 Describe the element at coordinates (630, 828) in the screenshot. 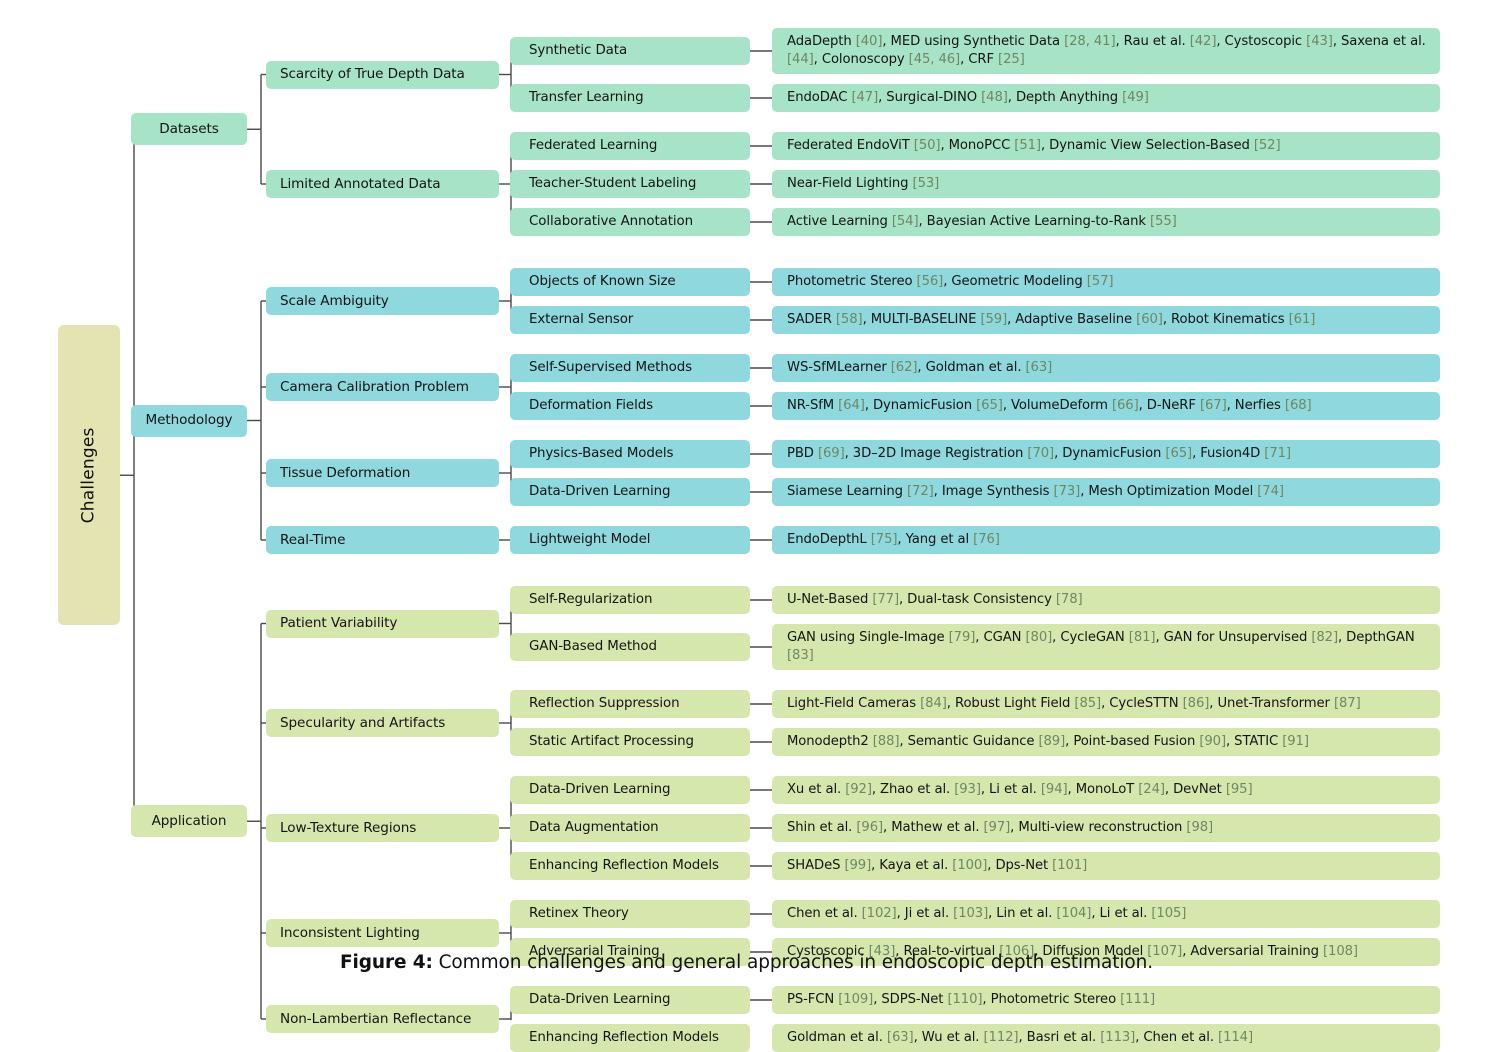

I see `subcategory-box: Data Augmentation` at that location.